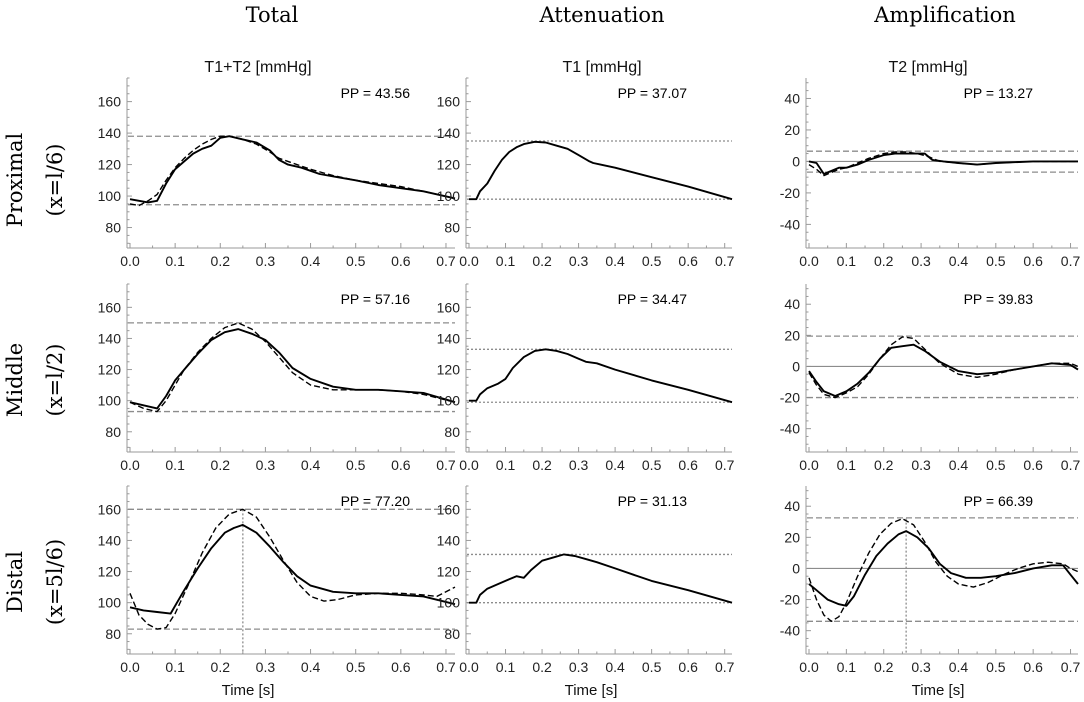 This screenshot has height=702, width=1084. What do you see at coordinates (15, 582) in the screenshot?
I see `row-title-distal: Distal` at bounding box center [15, 582].